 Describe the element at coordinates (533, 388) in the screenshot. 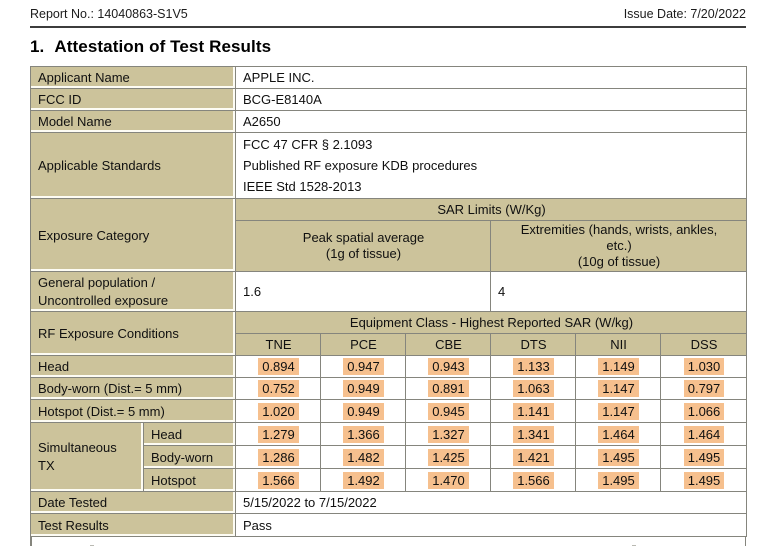

I see `sar-value: 1.063` at that location.